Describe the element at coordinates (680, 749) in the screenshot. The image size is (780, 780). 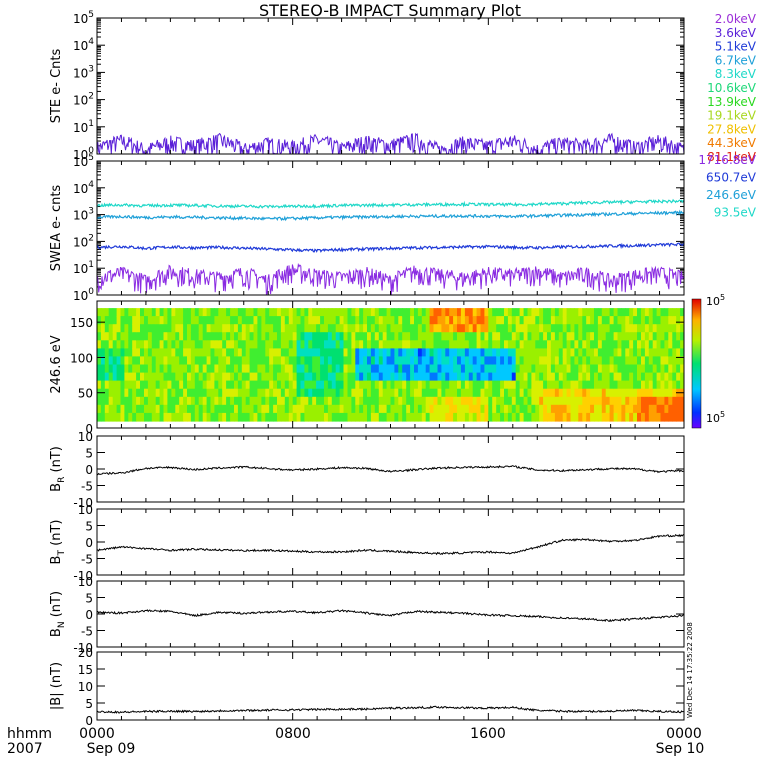
I see `x-tick-date: Sep 10` at that location.